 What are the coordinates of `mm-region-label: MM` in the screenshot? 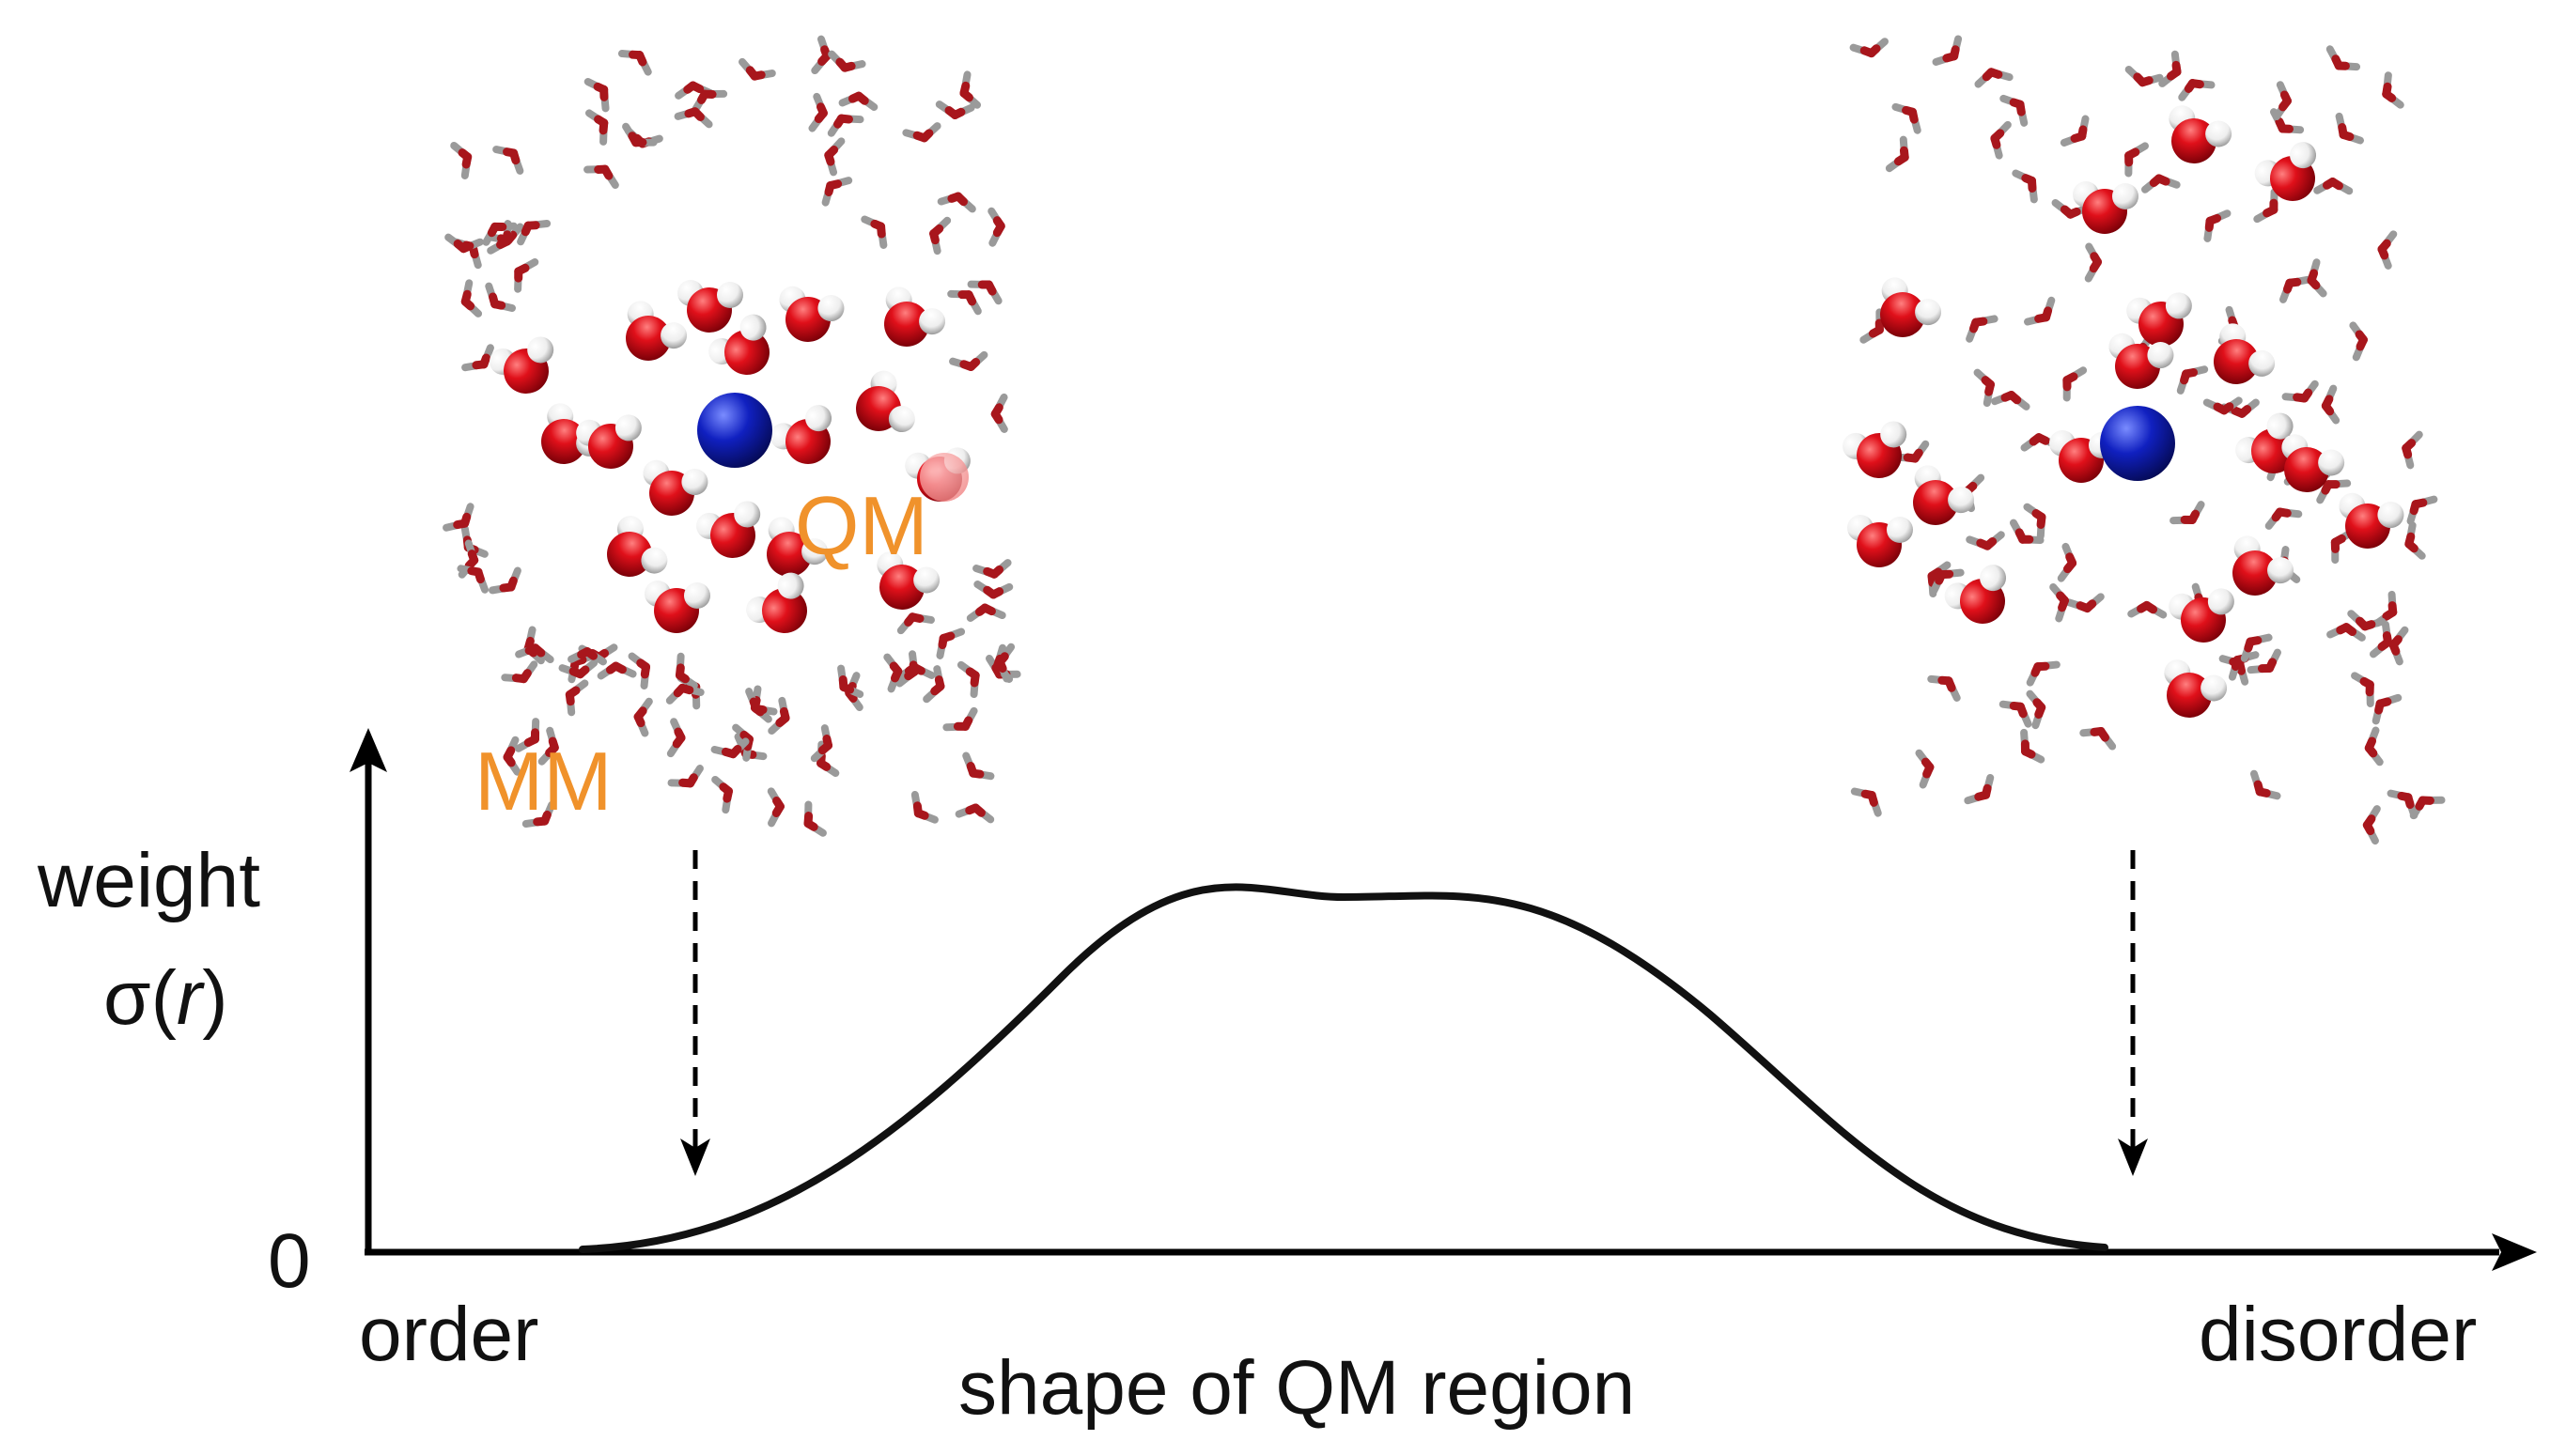 It's located at (544, 781).